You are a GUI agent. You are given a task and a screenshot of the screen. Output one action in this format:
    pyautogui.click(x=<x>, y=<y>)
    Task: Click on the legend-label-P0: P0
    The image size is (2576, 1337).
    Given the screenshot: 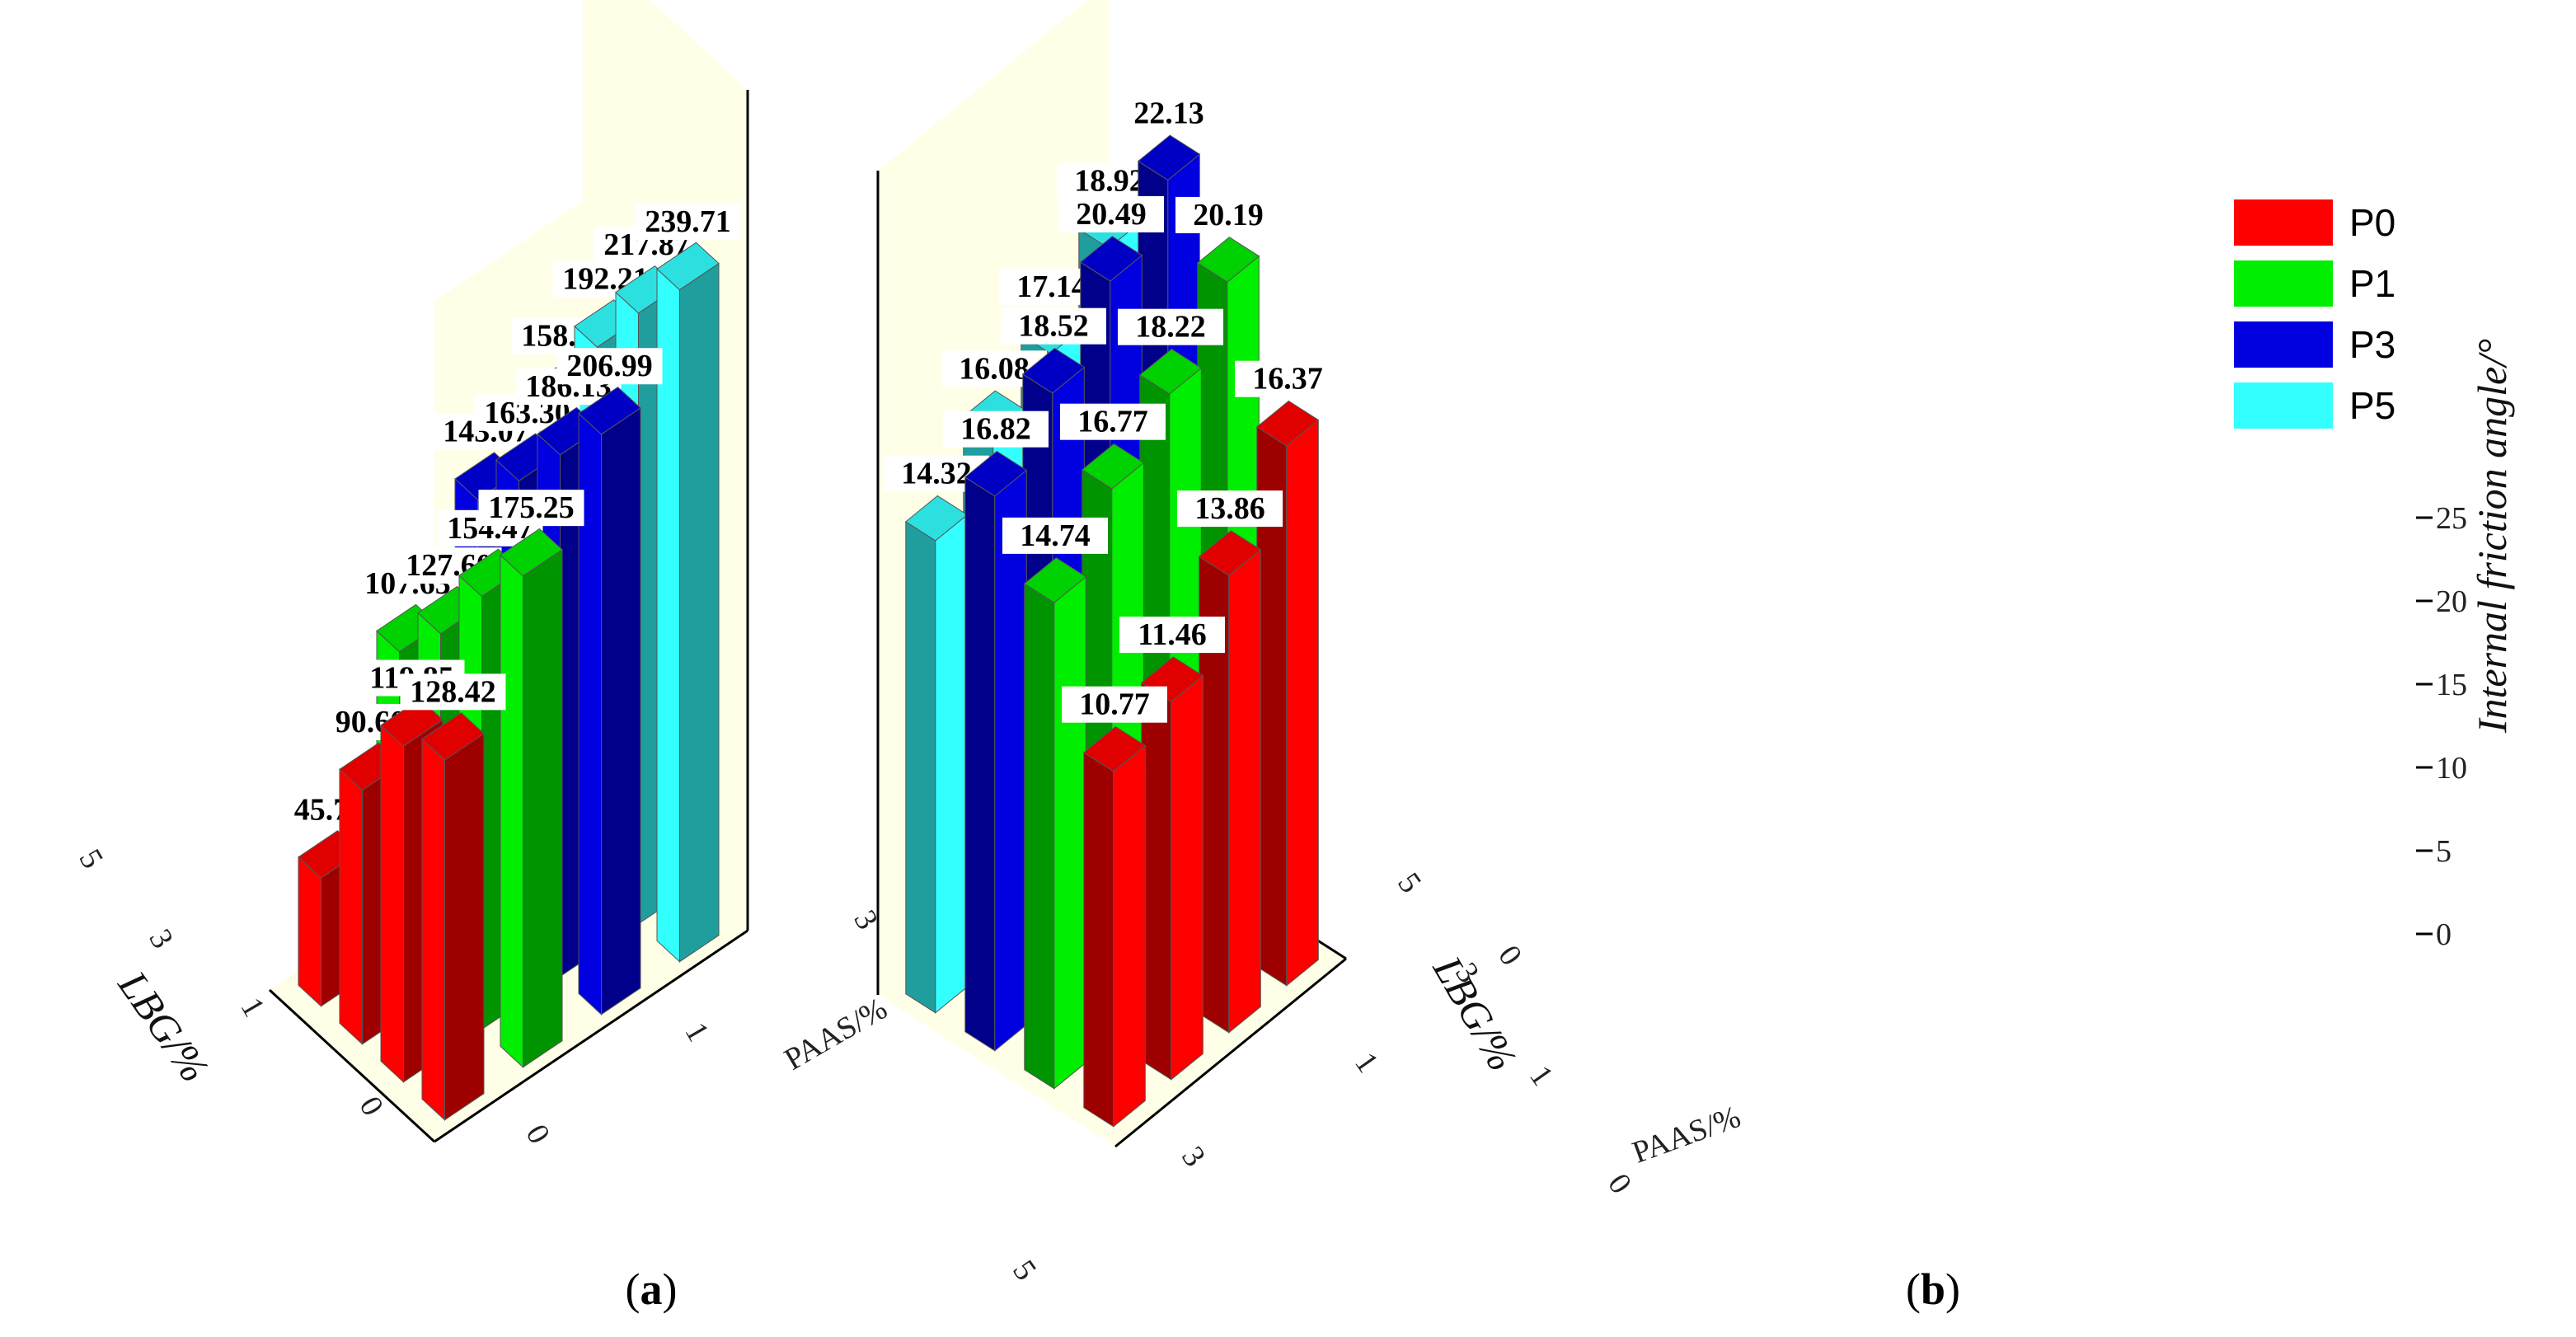 What is the action you would take?
    pyautogui.click(x=2372, y=222)
    